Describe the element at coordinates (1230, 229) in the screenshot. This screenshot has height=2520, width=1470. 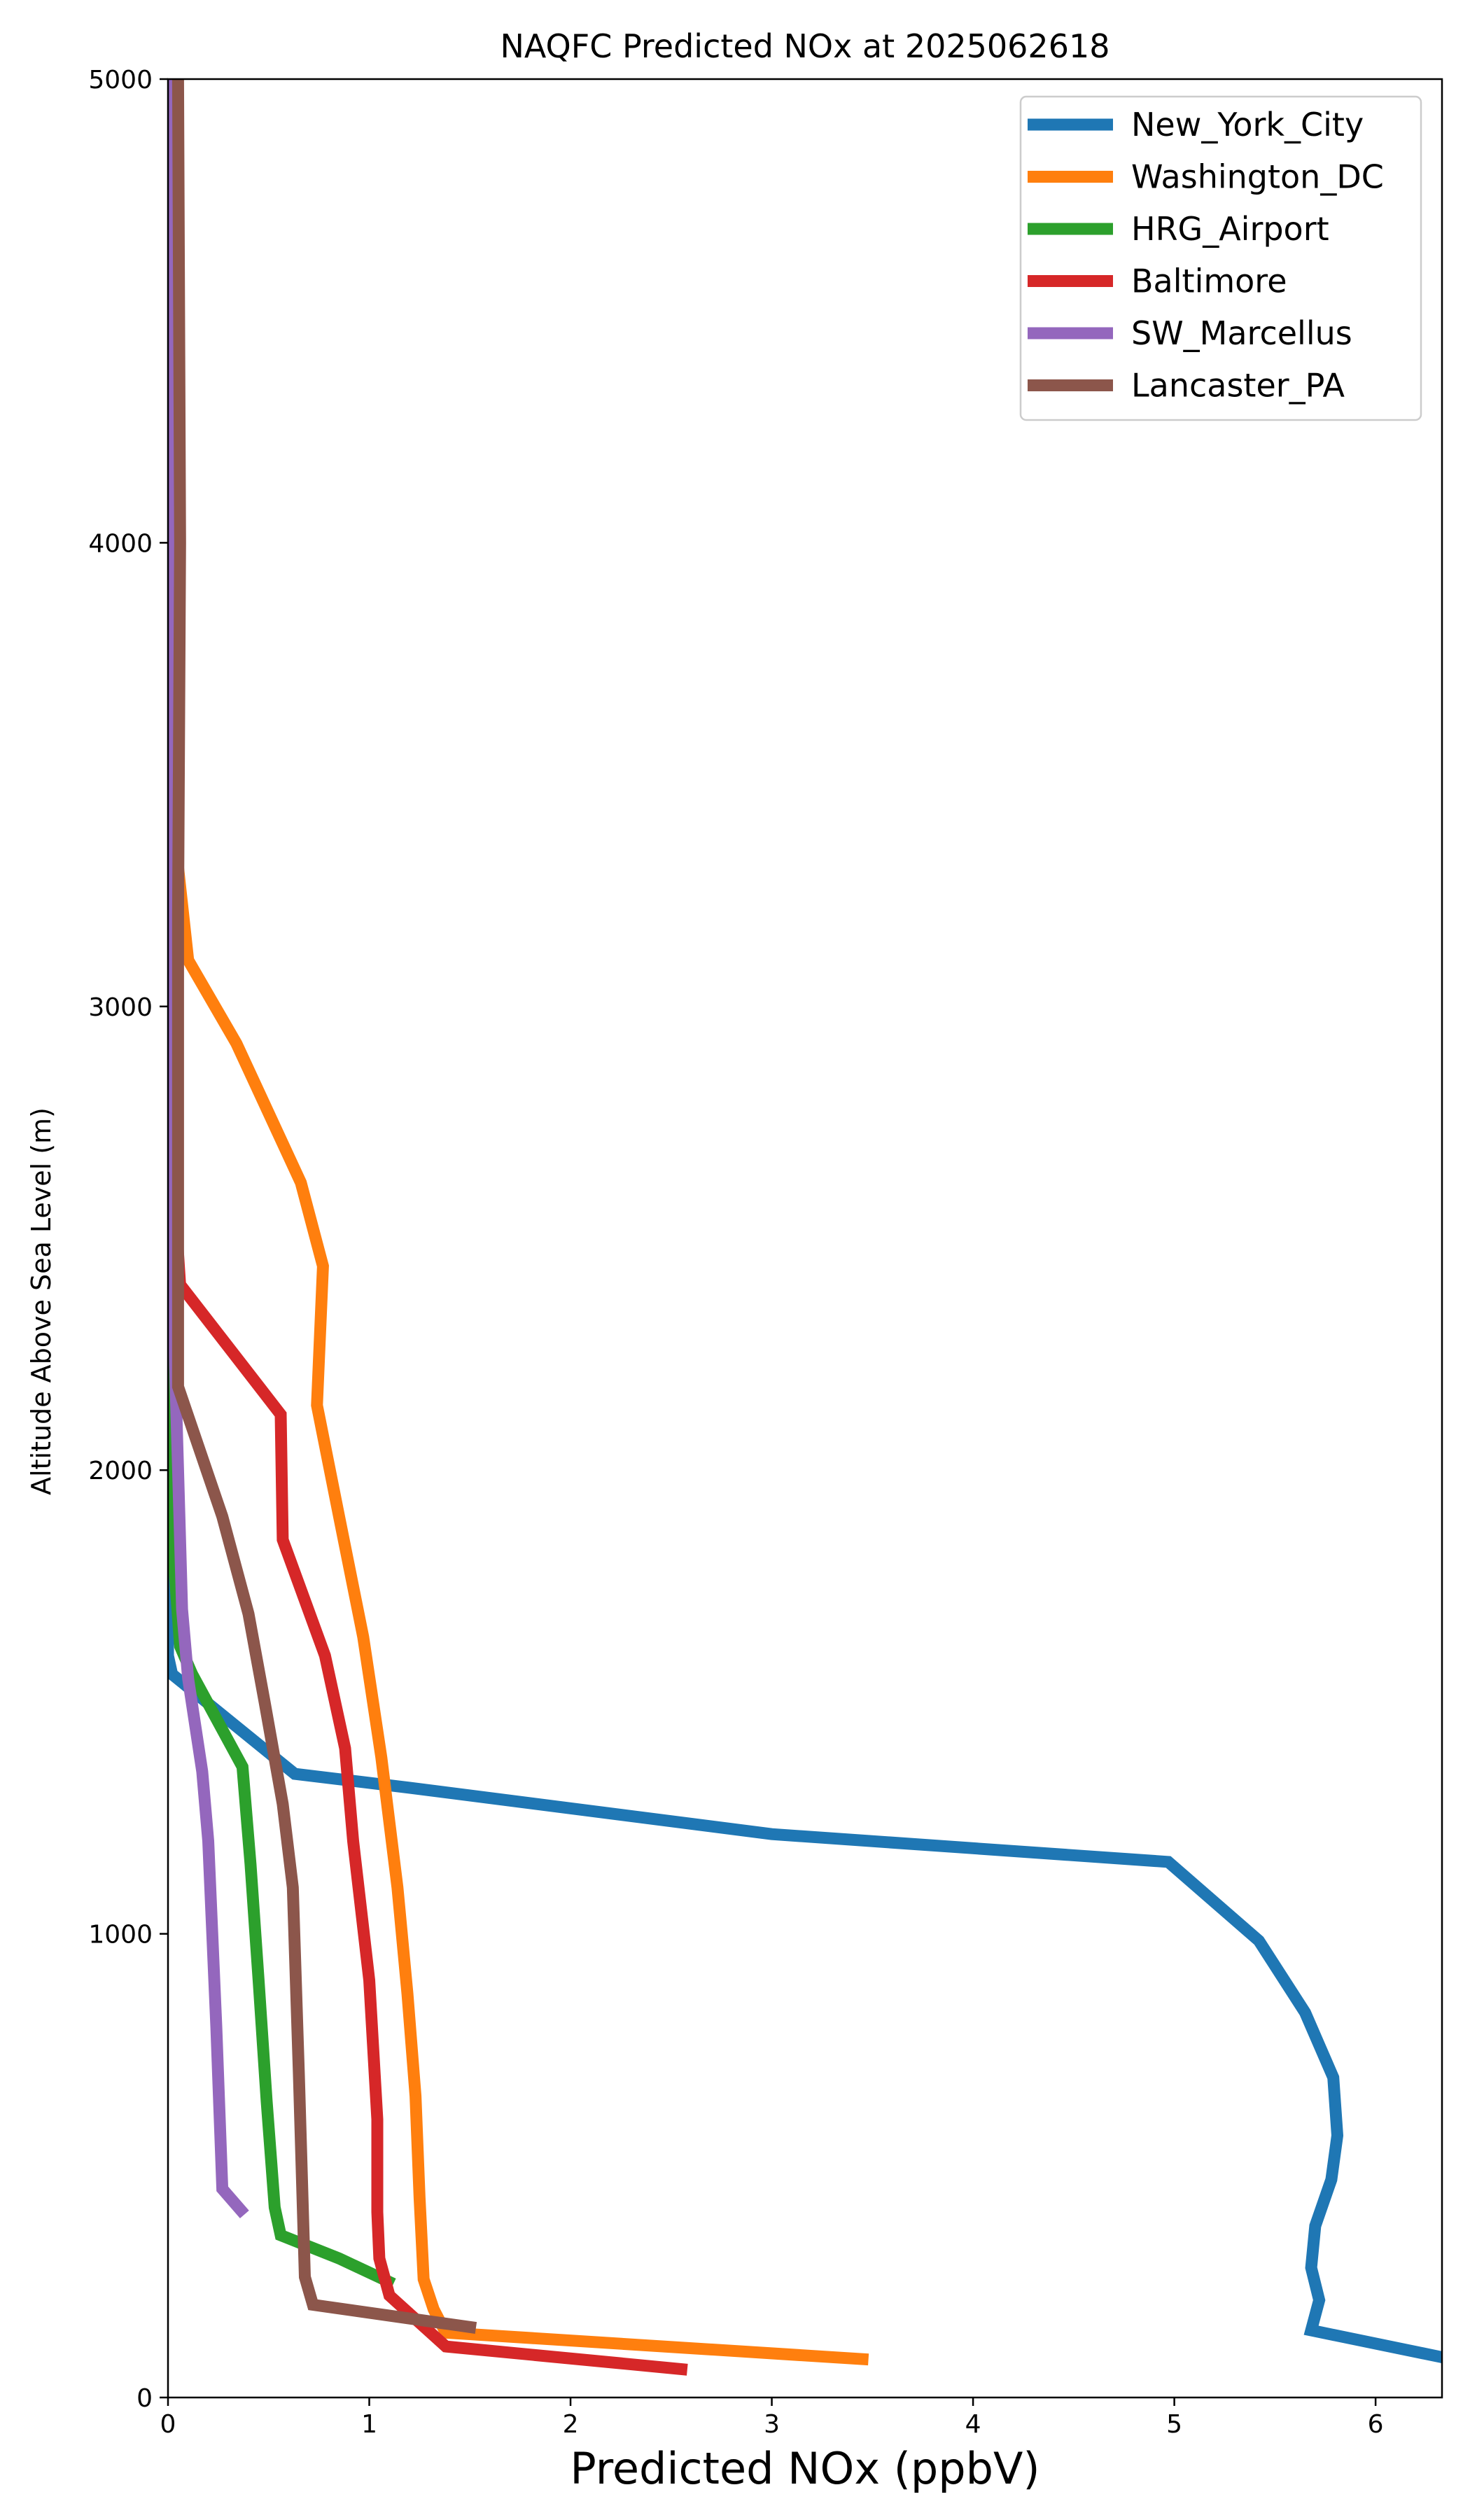
I see `legend-label-hrg-airport: HRG_Airport` at that location.